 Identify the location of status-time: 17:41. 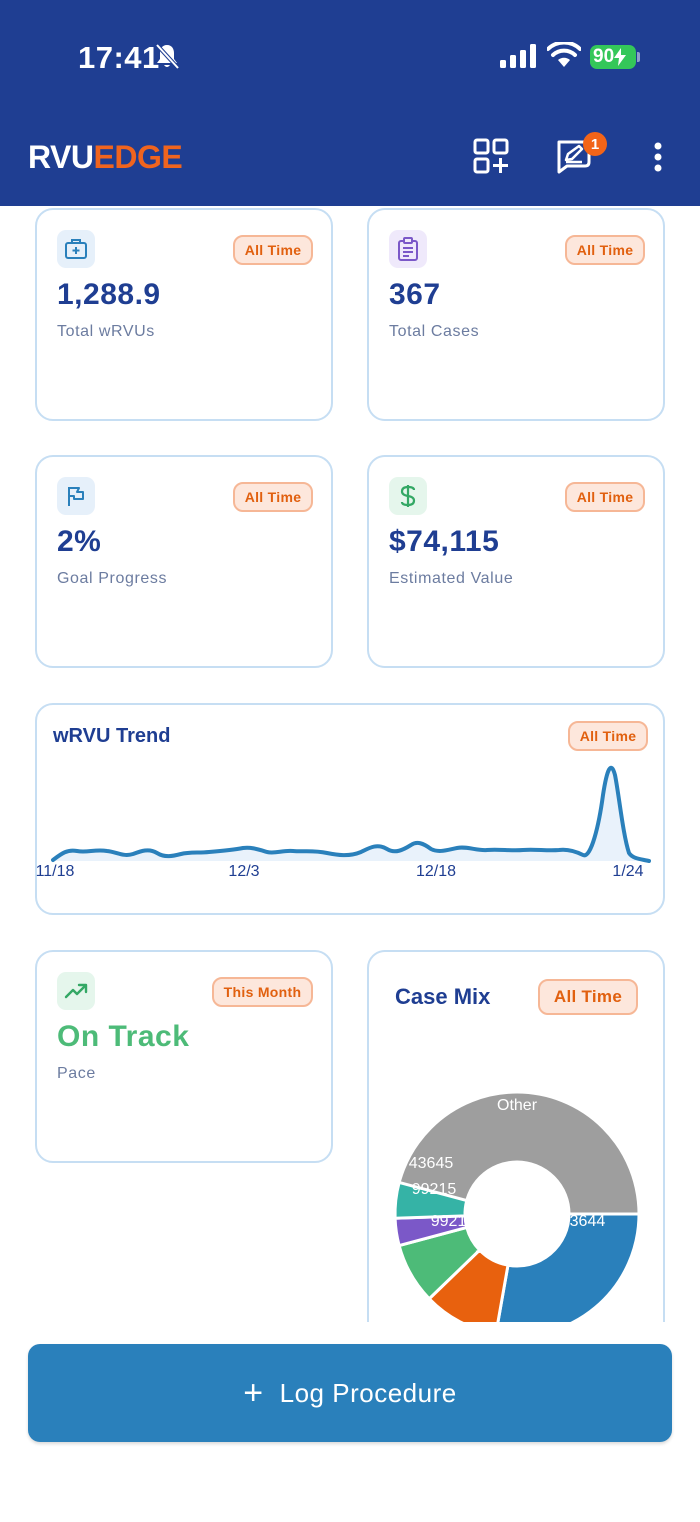
(119, 57).